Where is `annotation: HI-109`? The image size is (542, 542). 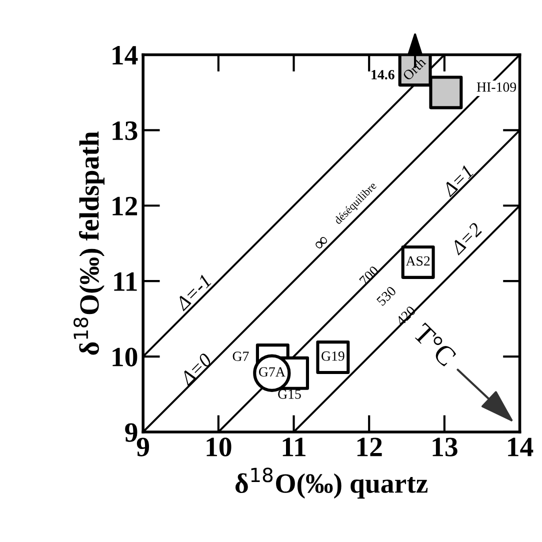 annotation: HI-109 is located at coordinates (496, 87).